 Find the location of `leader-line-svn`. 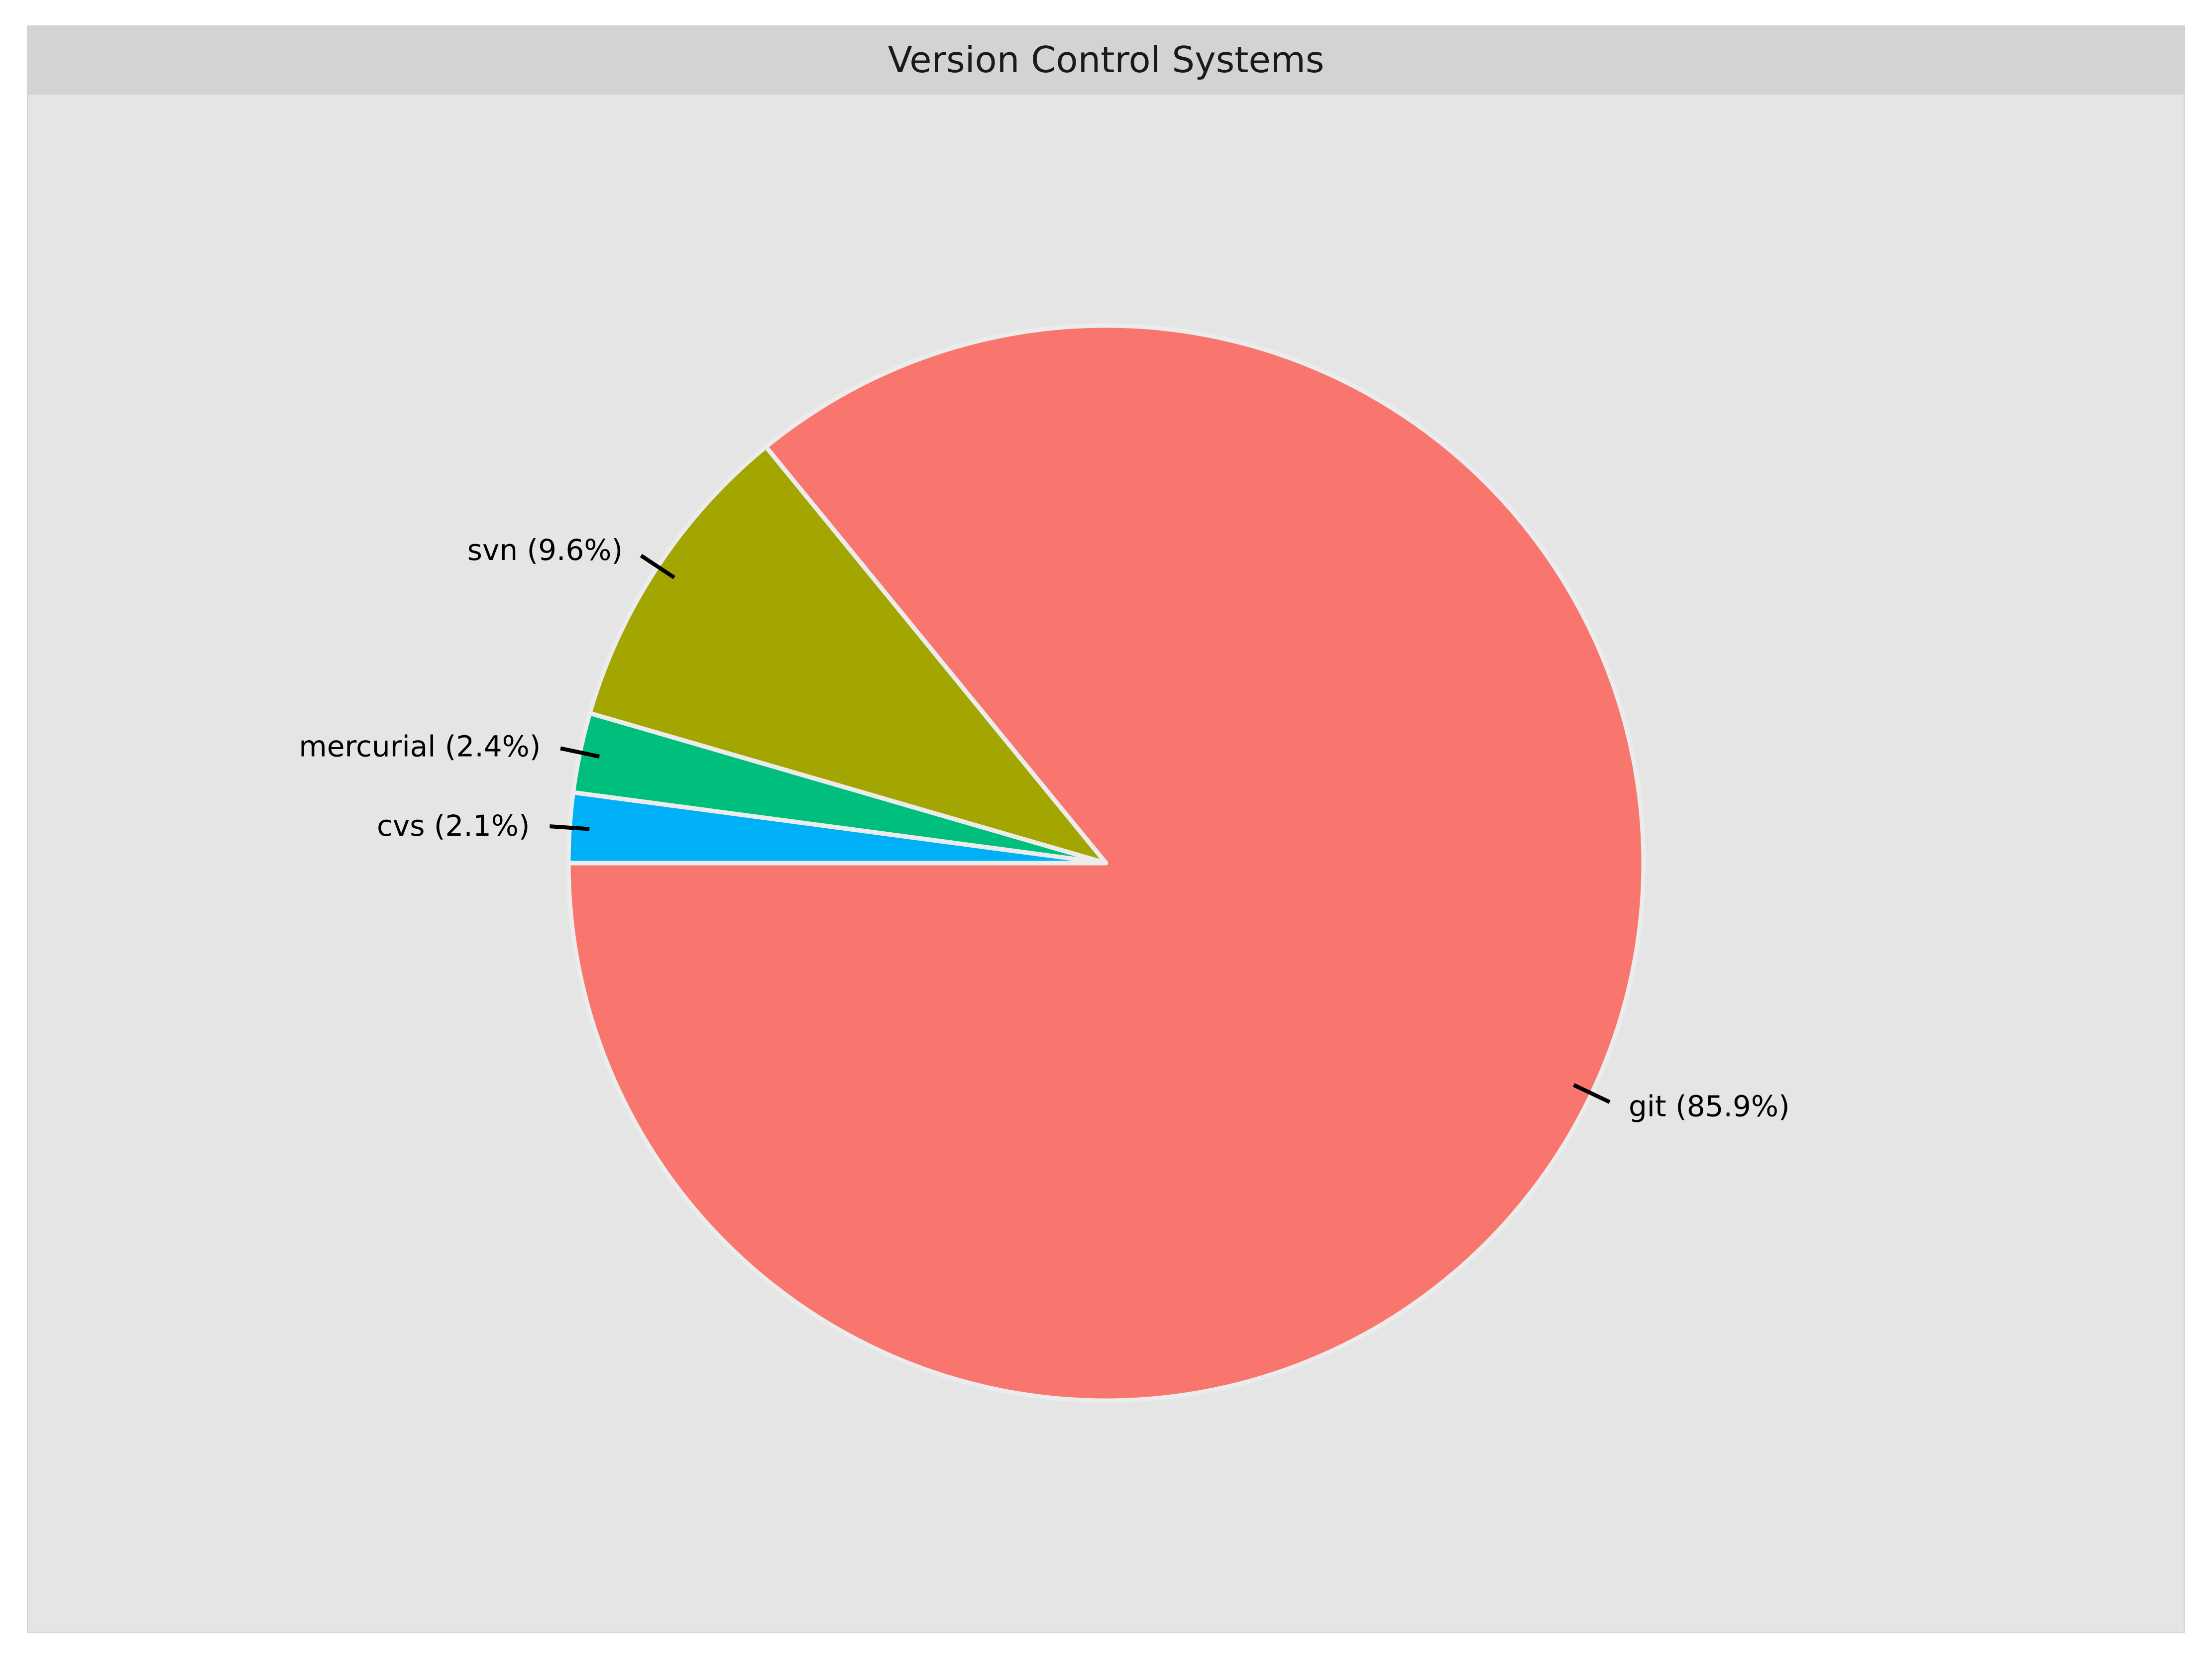

leader-line-svn is located at coordinates (657, 566).